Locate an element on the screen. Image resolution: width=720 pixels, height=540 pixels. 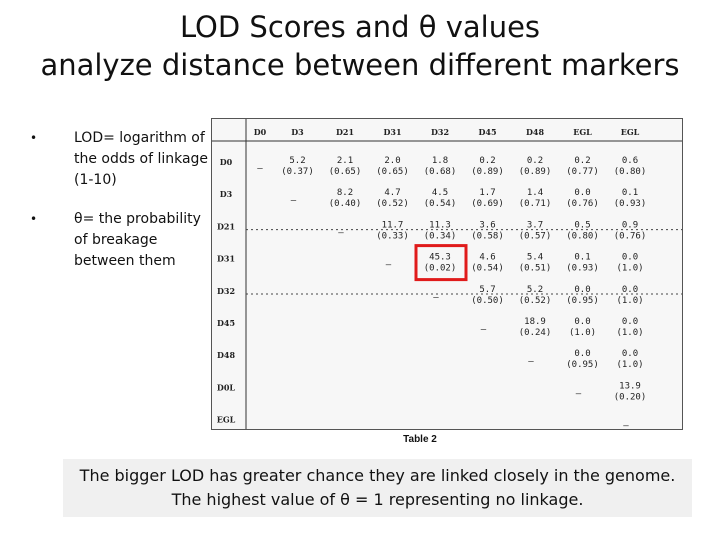
lod-value: 2.1 is located at coordinates (345, 161).